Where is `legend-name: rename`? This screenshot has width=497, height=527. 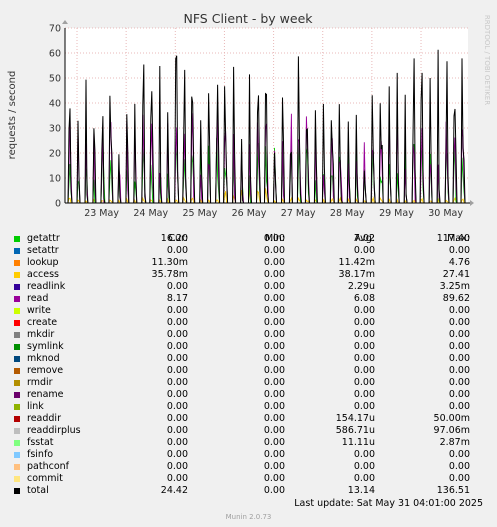 legend-name: rename is located at coordinates (45, 394).